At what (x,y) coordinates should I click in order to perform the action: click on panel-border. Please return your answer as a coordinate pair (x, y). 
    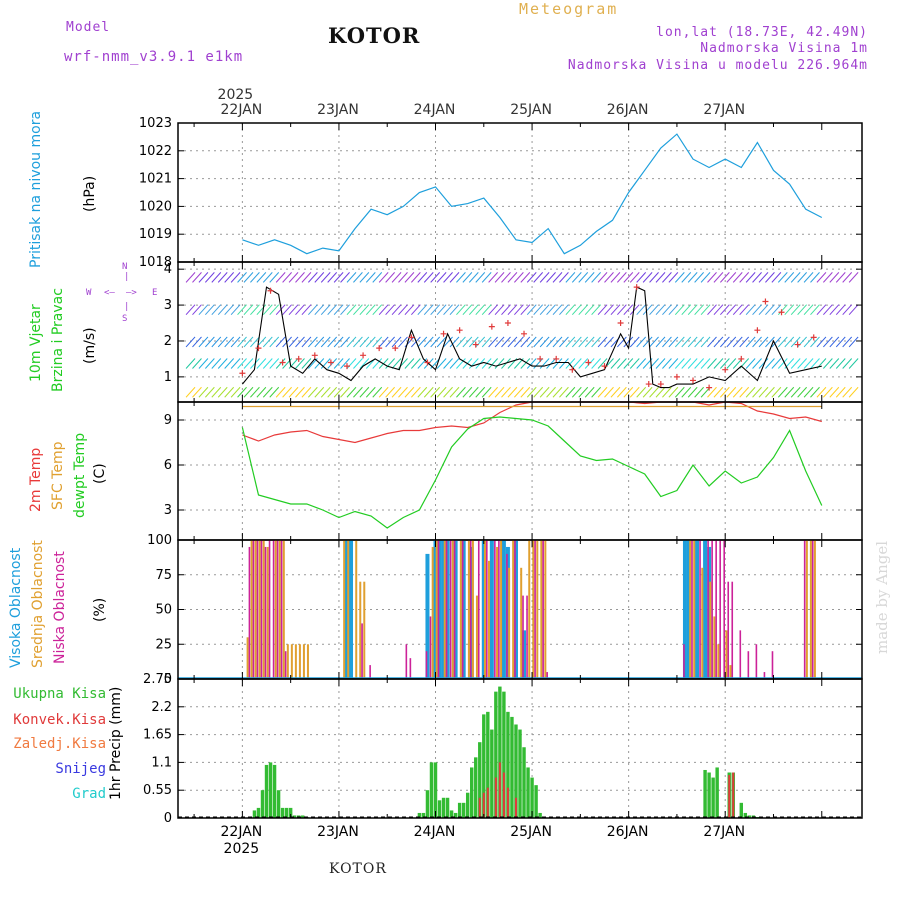
    Looking at the image, I should click on (520, 748).